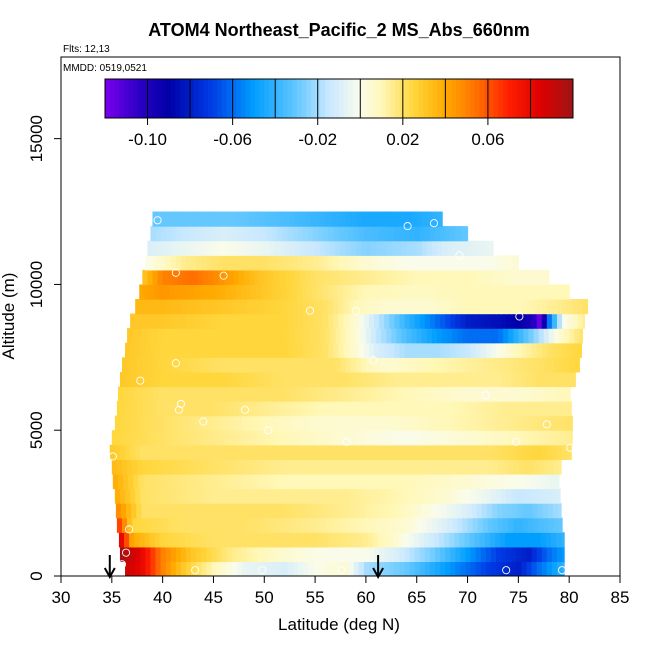 The width and height of the screenshot is (650, 650). I want to click on x-tick-label: 50, so click(264, 597).